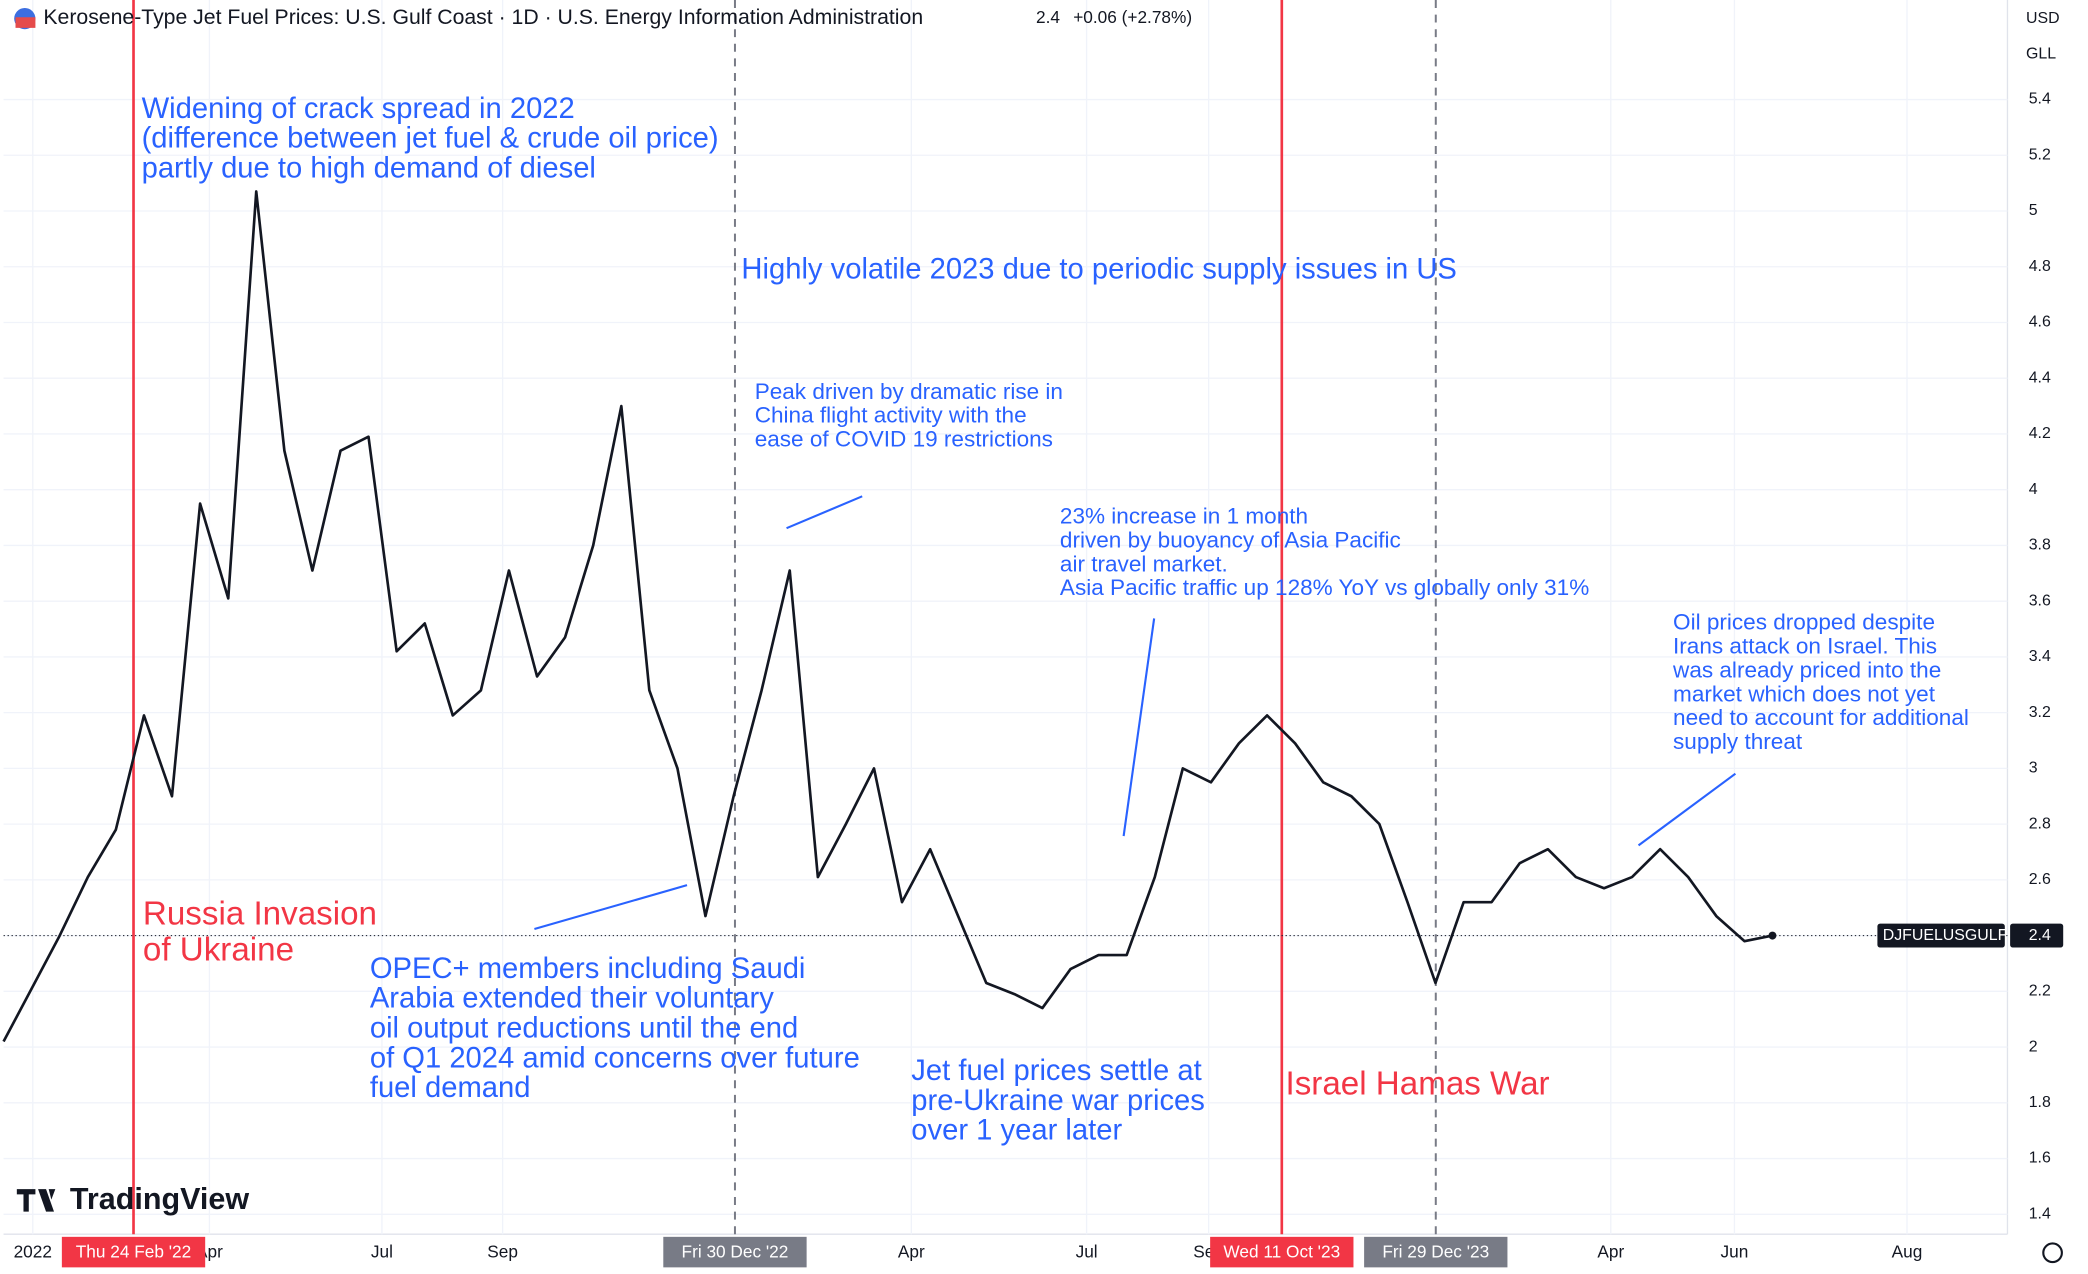 The width and height of the screenshot is (2088, 1274). What do you see at coordinates (450, 1088) in the screenshot?
I see `annotation-text: fuel demand` at bounding box center [450, 1088].